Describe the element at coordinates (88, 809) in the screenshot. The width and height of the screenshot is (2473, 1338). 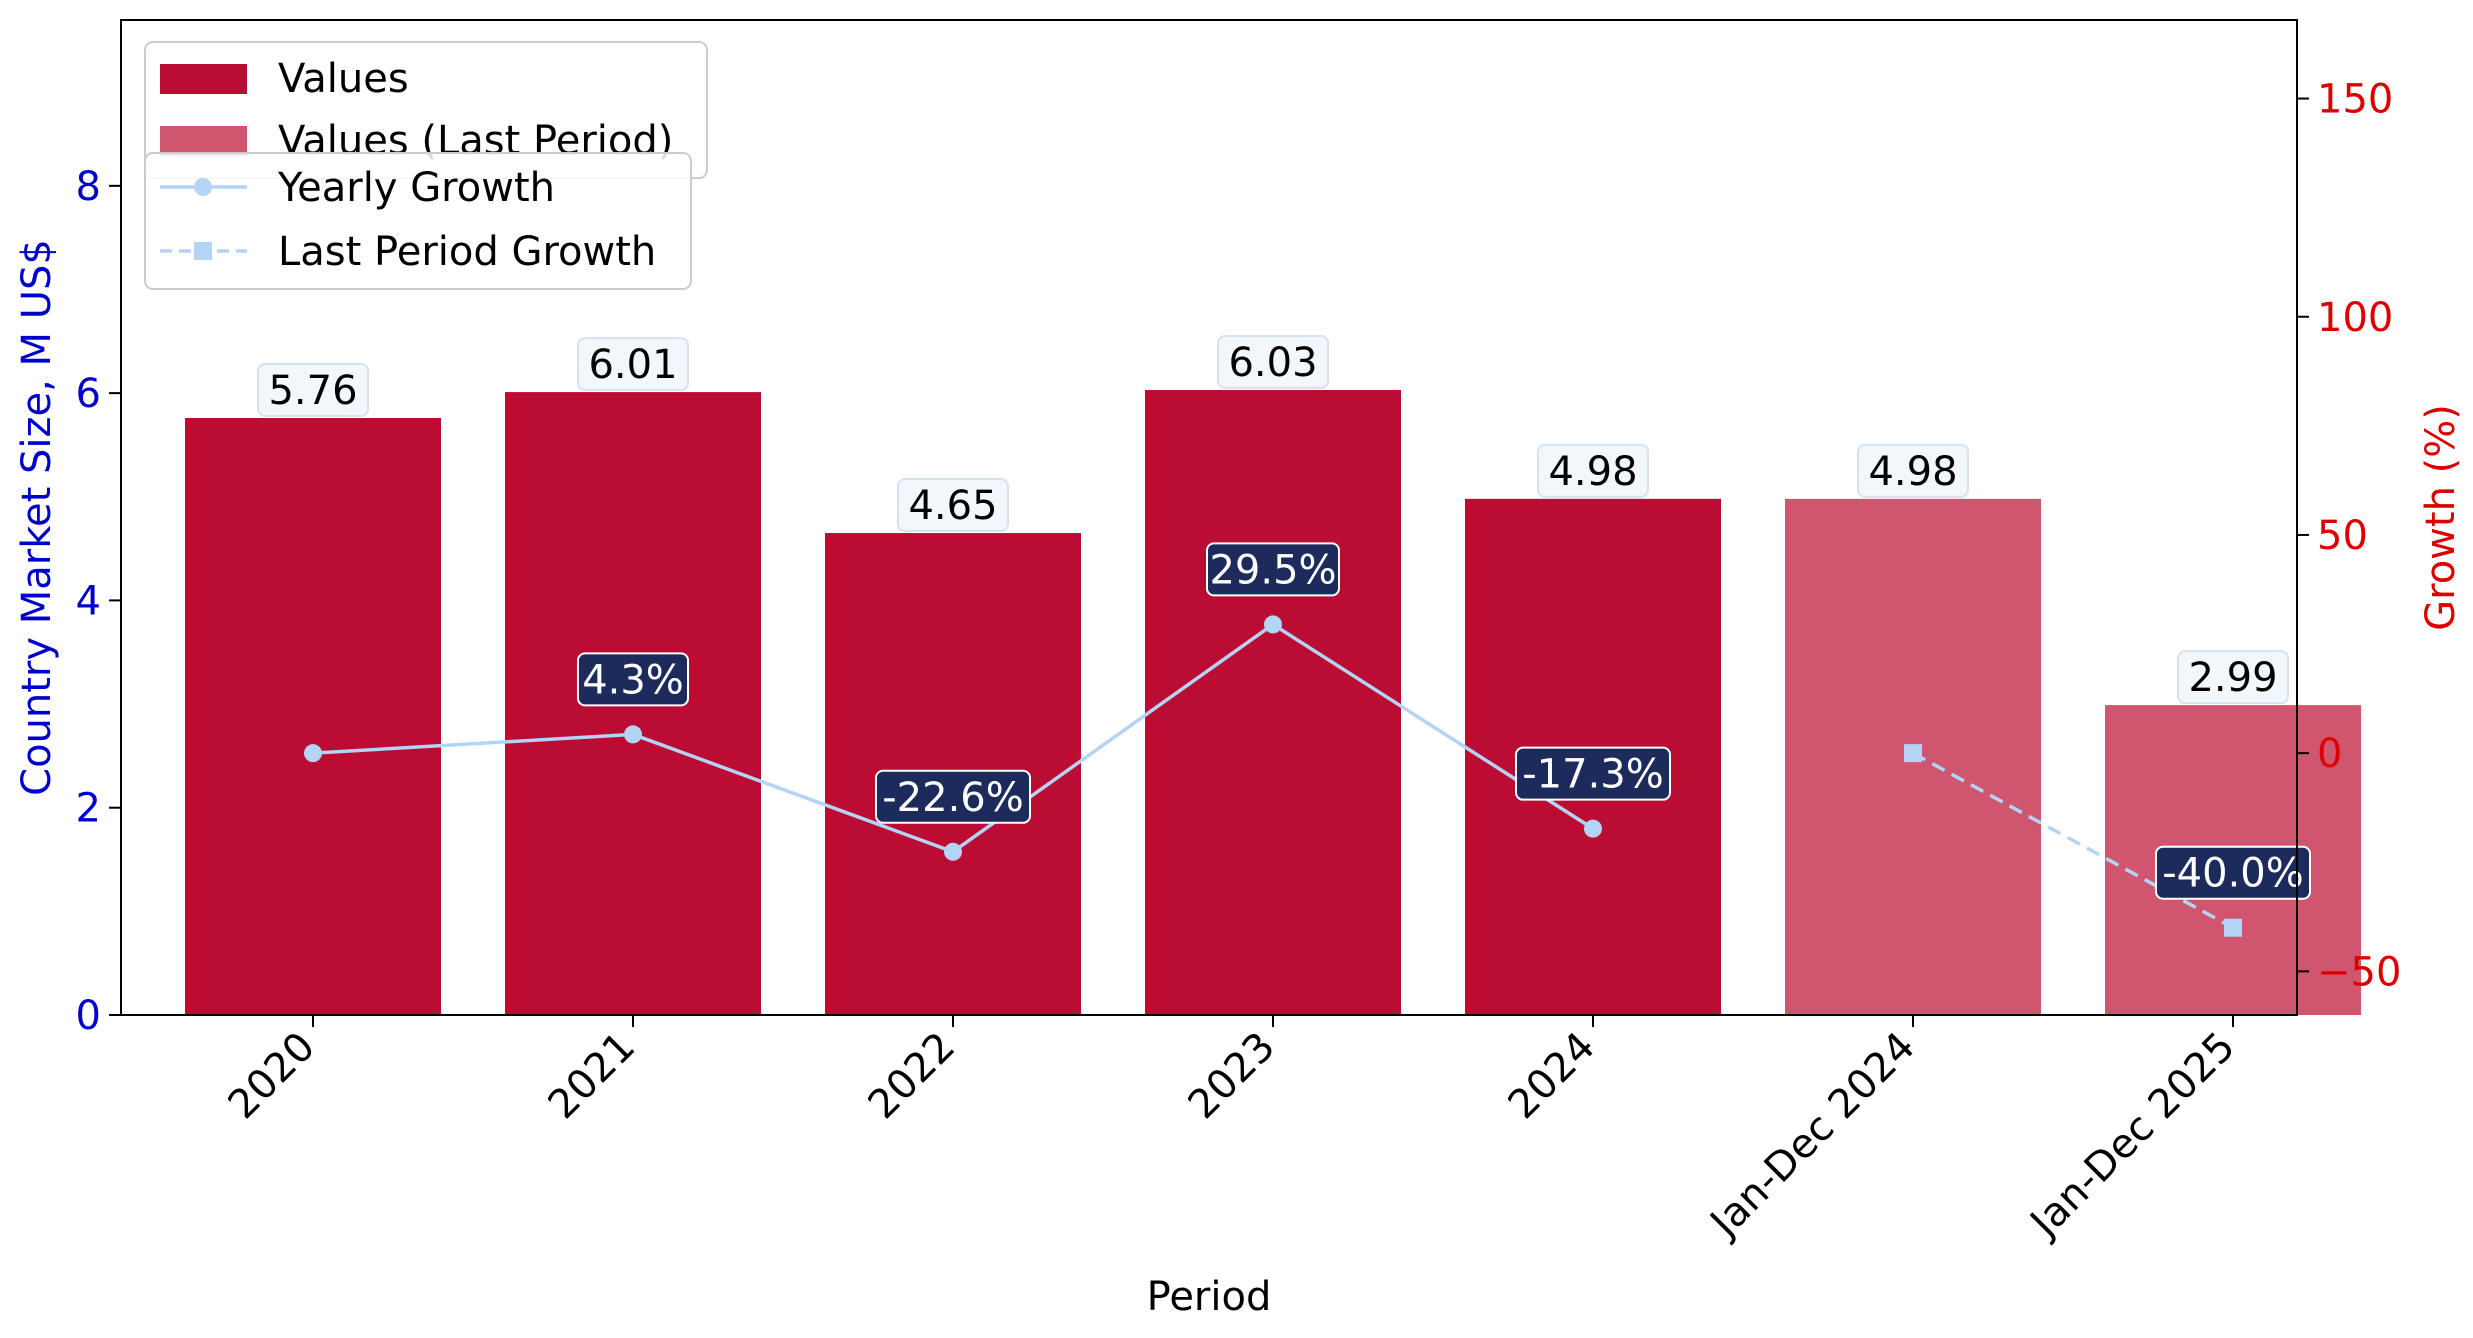
I see `y-left-tick-label-2: 2` at that location.